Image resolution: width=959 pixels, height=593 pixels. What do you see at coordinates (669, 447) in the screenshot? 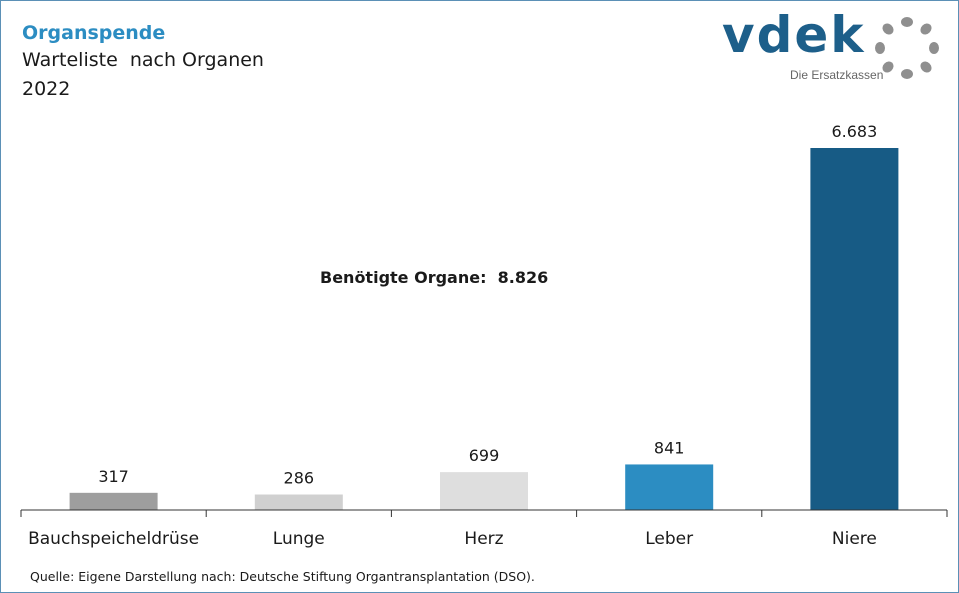
I see `bar-value-label: 841` at bounding box center [669, 447].